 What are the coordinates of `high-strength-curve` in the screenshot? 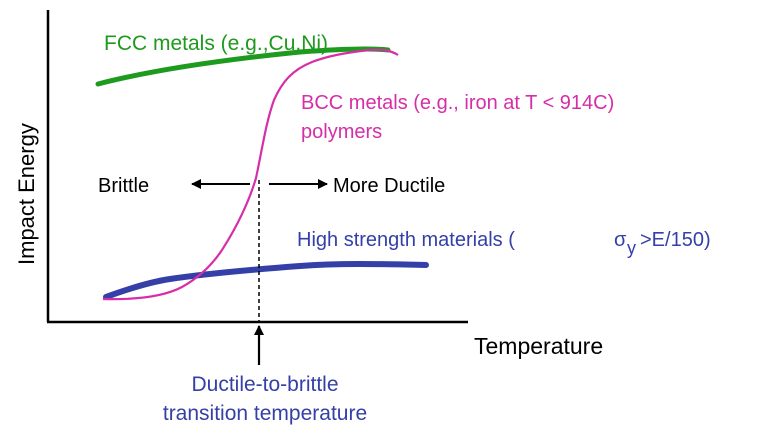 It's located at (266, 280).